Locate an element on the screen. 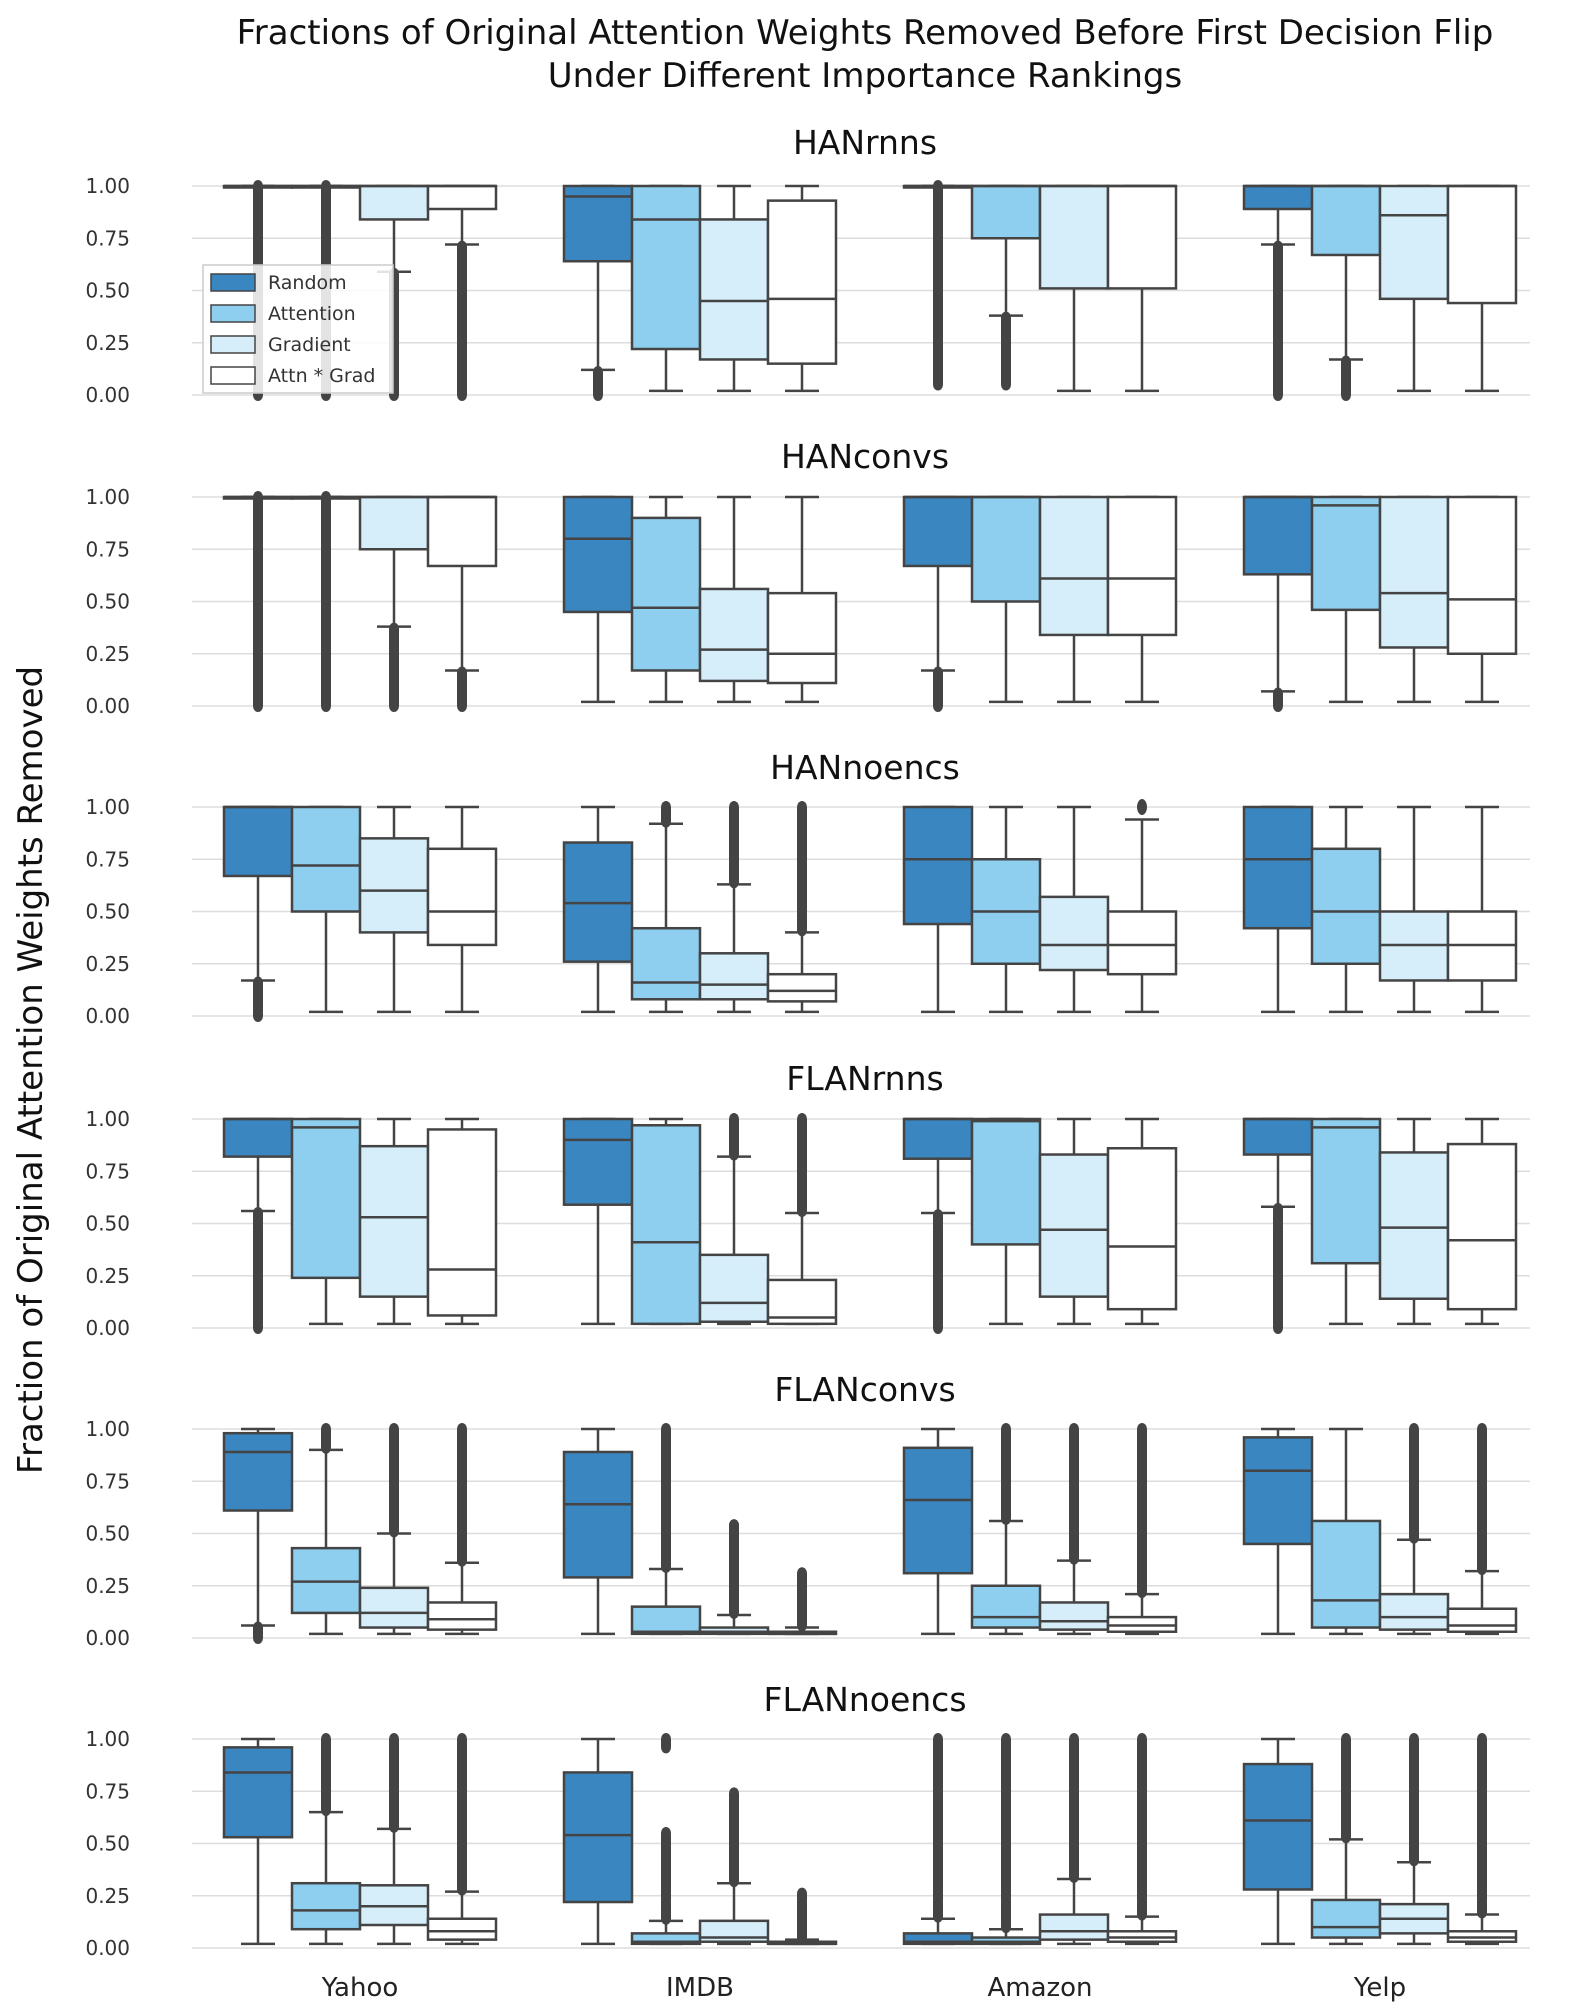 Image resolution: width=1578 pixels, height=2009 pixels. panel-flanrnns: FLANrnns 0.00 0.25 0.50 0.75 1.00 is located at coordinates (807, 1199).